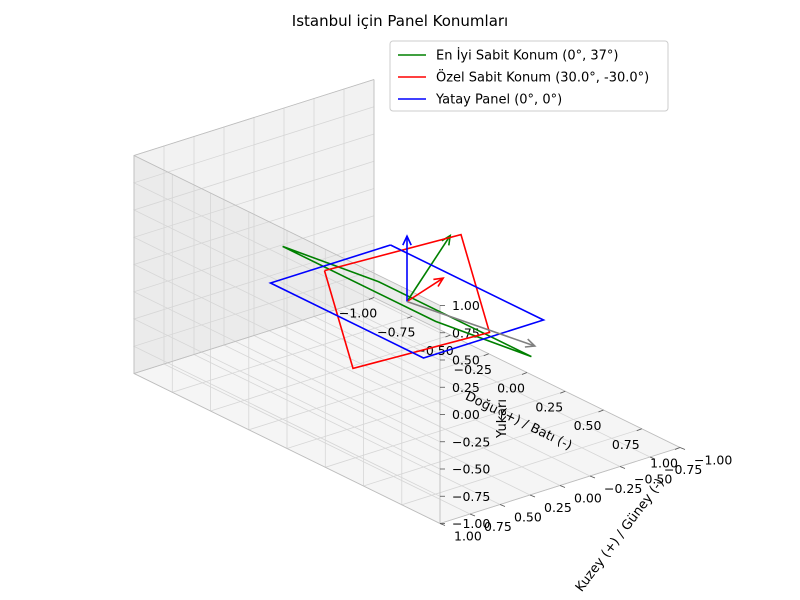 This screenshot has width=800, height=600. I want to click on x-tick-label-6: 0.50, so click(588, 425).